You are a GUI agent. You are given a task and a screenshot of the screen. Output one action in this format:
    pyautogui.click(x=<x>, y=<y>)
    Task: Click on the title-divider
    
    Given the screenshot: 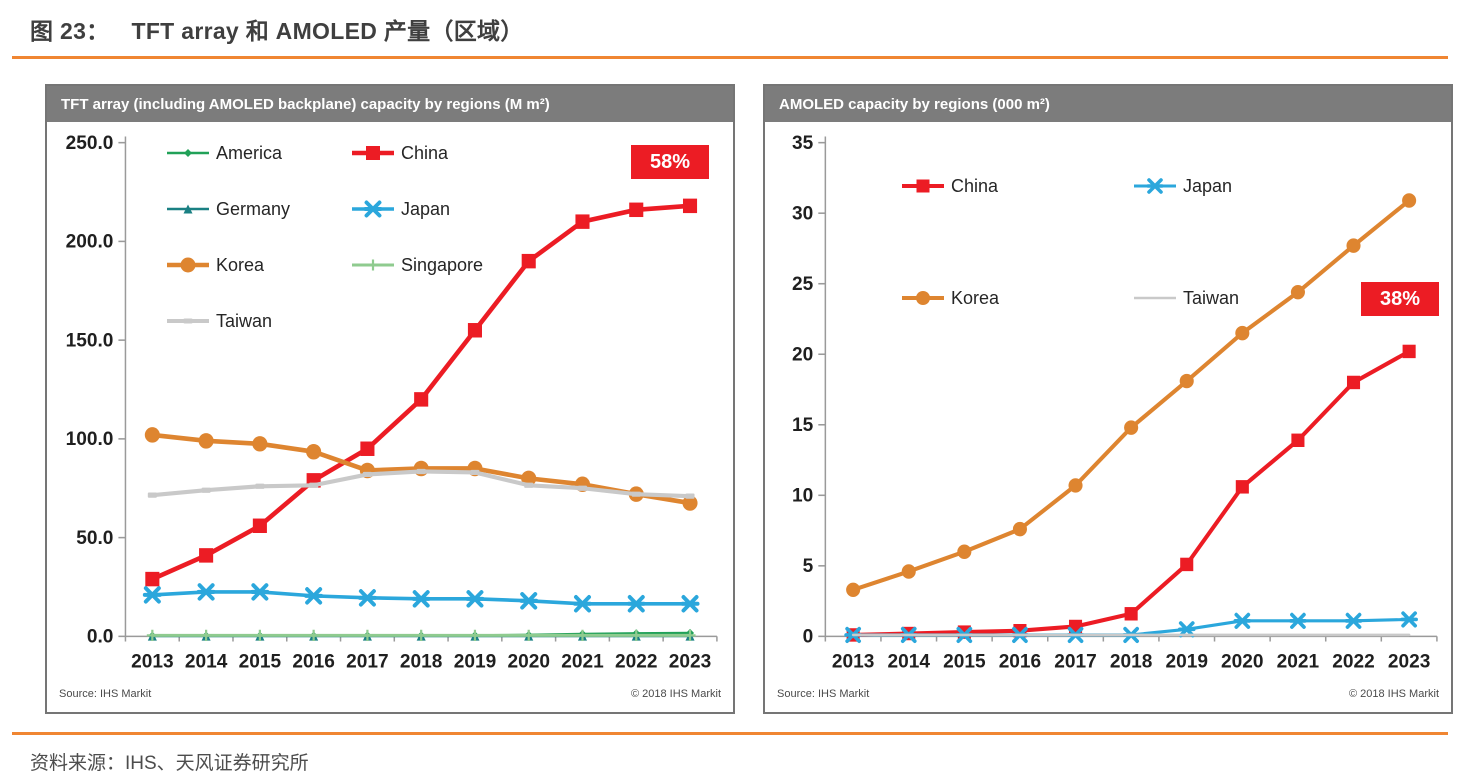 What is the action you would take?
    pyautogui.click(x=730, y=57)
    